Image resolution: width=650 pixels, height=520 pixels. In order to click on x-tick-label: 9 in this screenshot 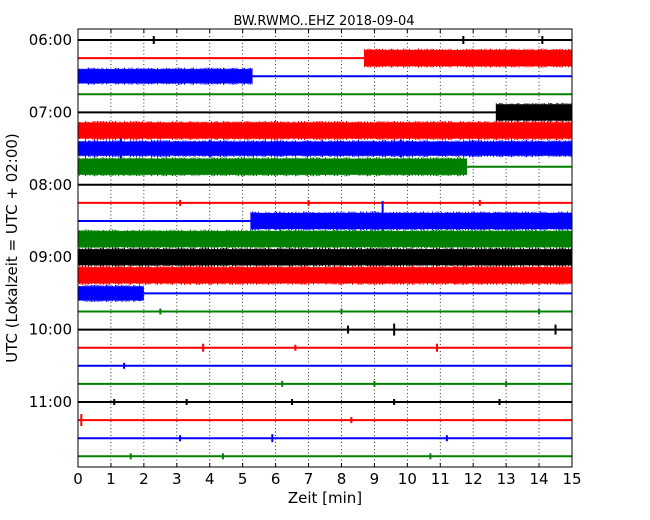, I will do `click(375, 479)`.